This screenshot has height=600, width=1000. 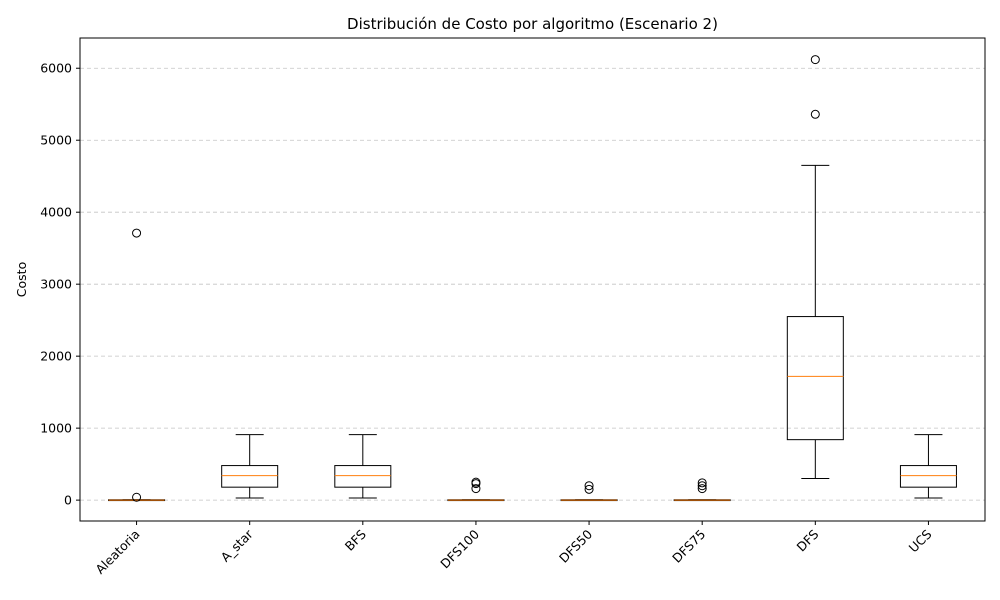 I want to click on x-tick-label: DFS50, so click(x=575, y=545).